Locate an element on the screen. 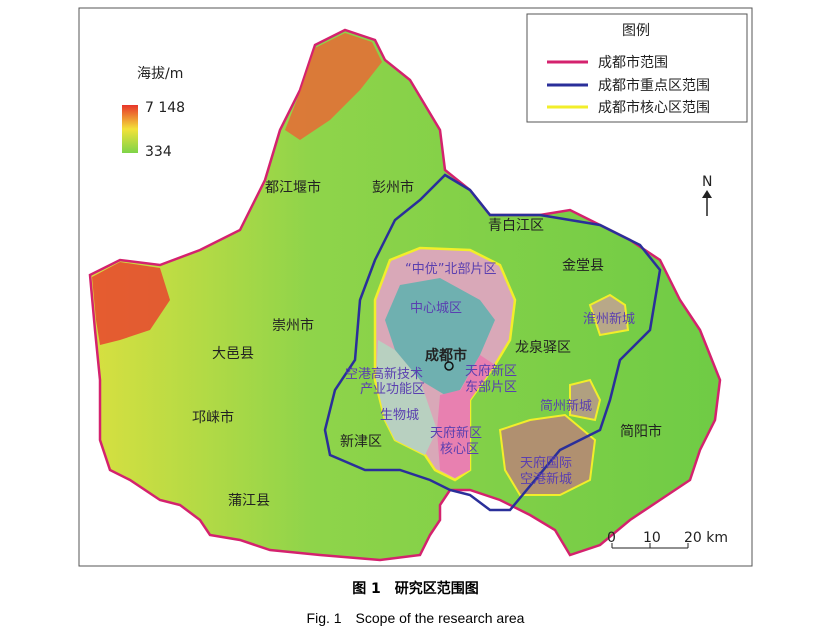 The image size is (831, 634). district-label: 新津区 is located at coordinates (361, 442).